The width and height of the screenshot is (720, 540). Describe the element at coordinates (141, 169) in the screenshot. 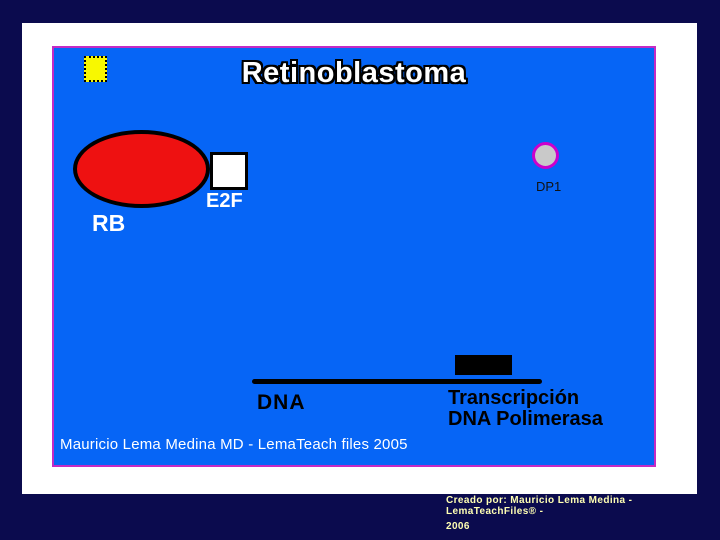

I see `rb-protein-ellipse` at that location.